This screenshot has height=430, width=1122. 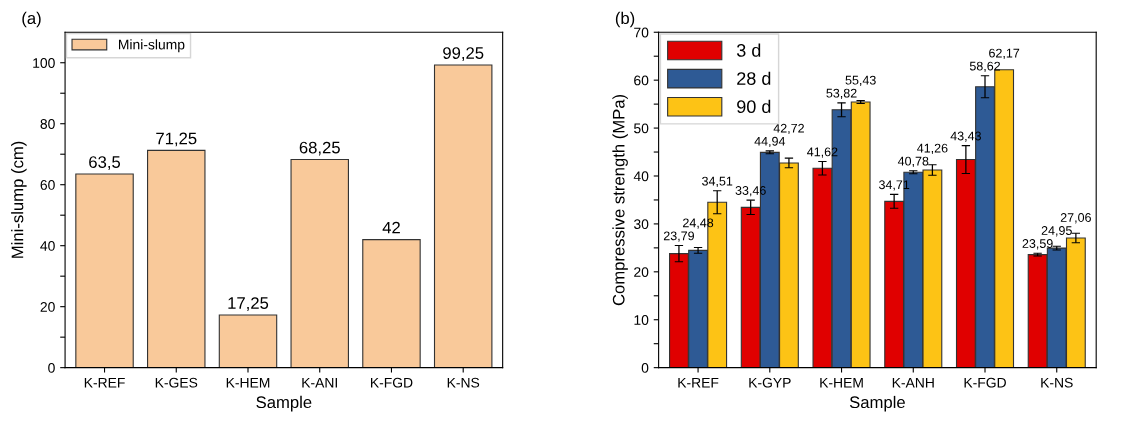 What do you see at coordinates (770, 142) in the screenshot?
I see `data-label: 44,94` at bounding box center [770, 142].